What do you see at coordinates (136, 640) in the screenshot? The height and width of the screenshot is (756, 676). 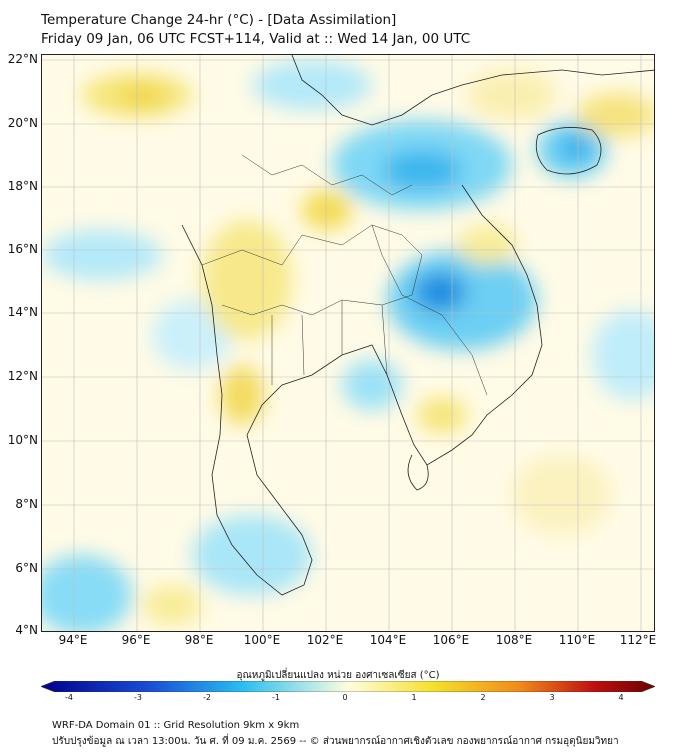 I see `lon-label: 96°E` at bounding box center [136, 640].